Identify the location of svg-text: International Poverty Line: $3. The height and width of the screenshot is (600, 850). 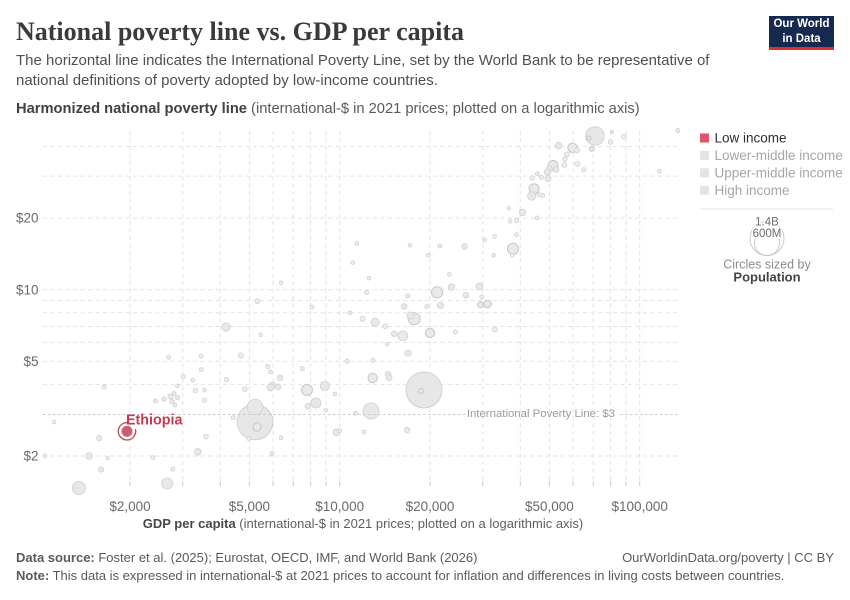
(541, 414).